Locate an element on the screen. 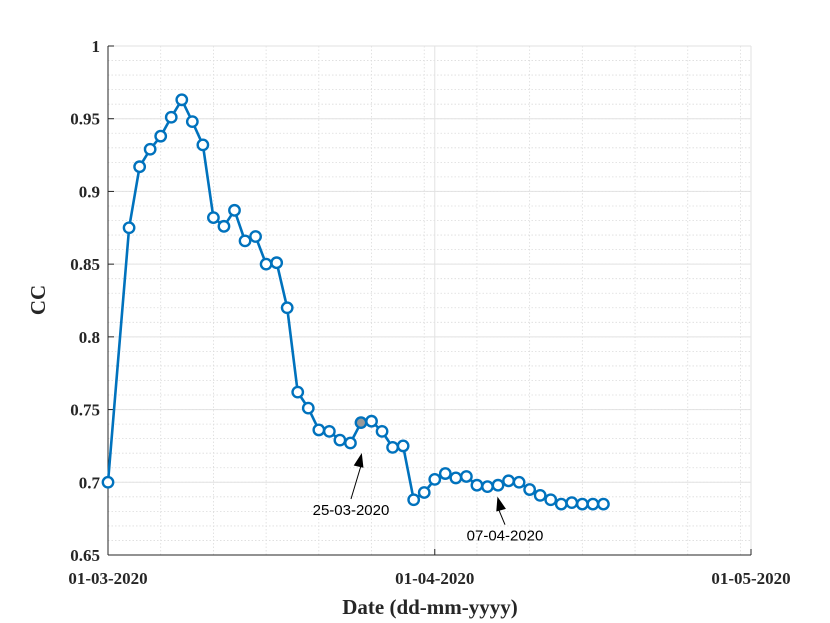  x-tick-label: 01-05-2020 is located at coordinates (750, 578).